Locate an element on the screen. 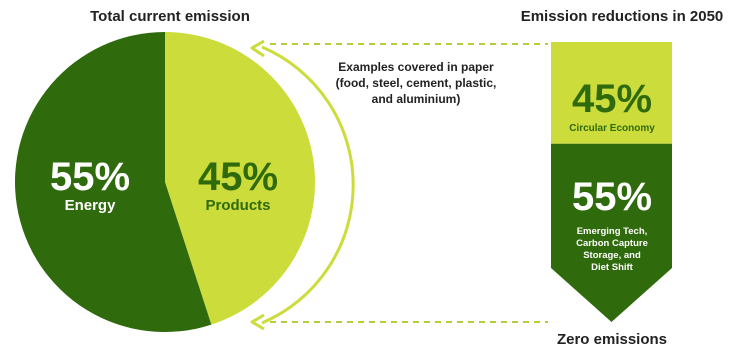 This screenshot has height=349, width=731. zero-emissions-label: Zero emissions is located at coordinates (612, 339).